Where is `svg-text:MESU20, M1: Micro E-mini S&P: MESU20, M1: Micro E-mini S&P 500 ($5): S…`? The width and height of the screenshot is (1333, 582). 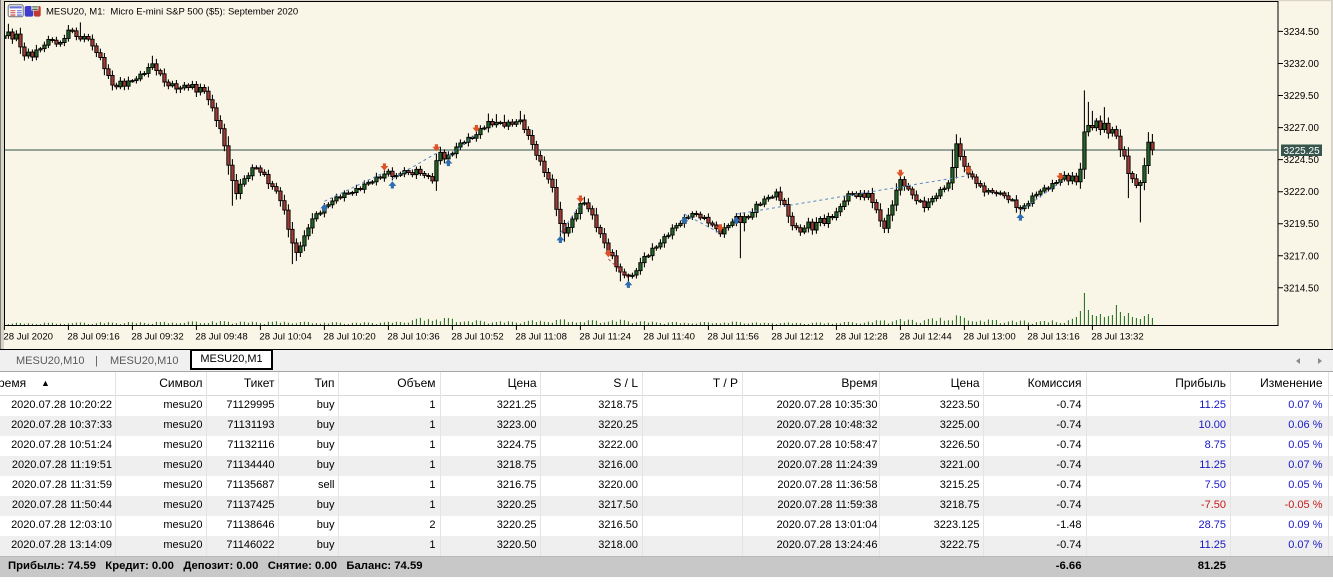 svg-text:MESU20, M1: Micro E-mini S&P: MESU20, M1: Micro E-mini S&P 500 ($5): S… is located at coordinates (172, 12).